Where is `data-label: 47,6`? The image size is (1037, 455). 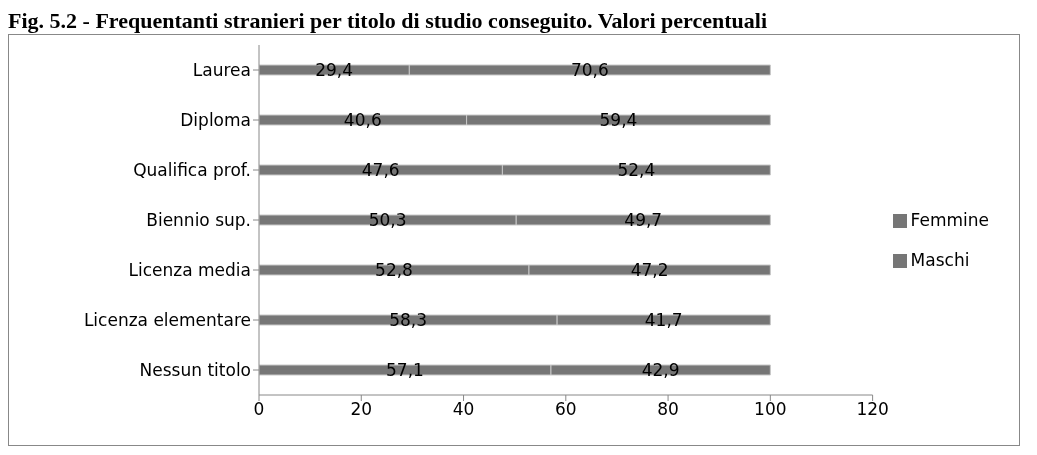
data-label: 47,6 is located at coordinates (380, 170).